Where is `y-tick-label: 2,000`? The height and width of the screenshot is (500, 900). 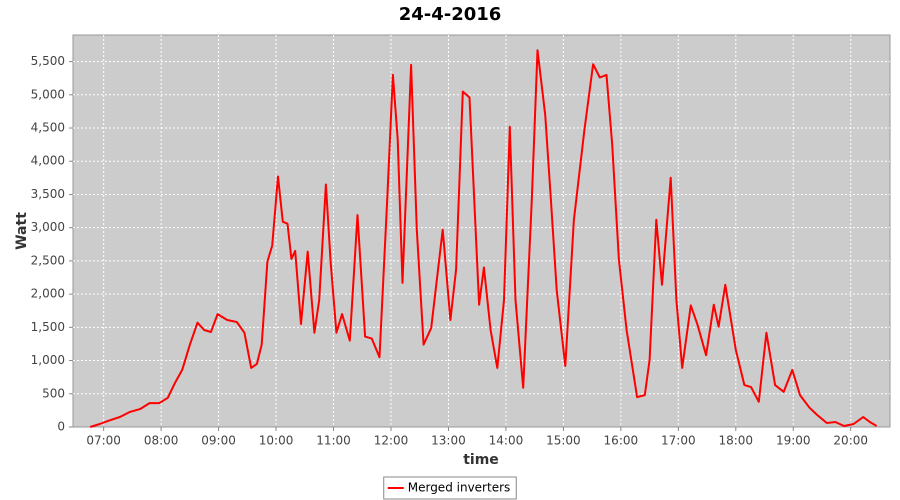
y-tick-label: 2,000 is located at coordinates (48, 294).